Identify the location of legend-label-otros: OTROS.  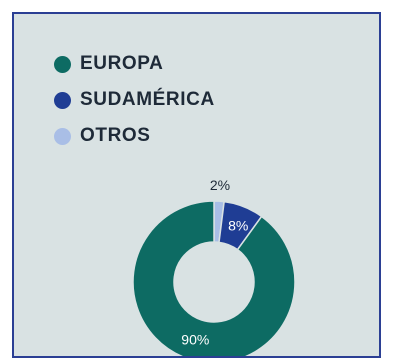
(115, 135).